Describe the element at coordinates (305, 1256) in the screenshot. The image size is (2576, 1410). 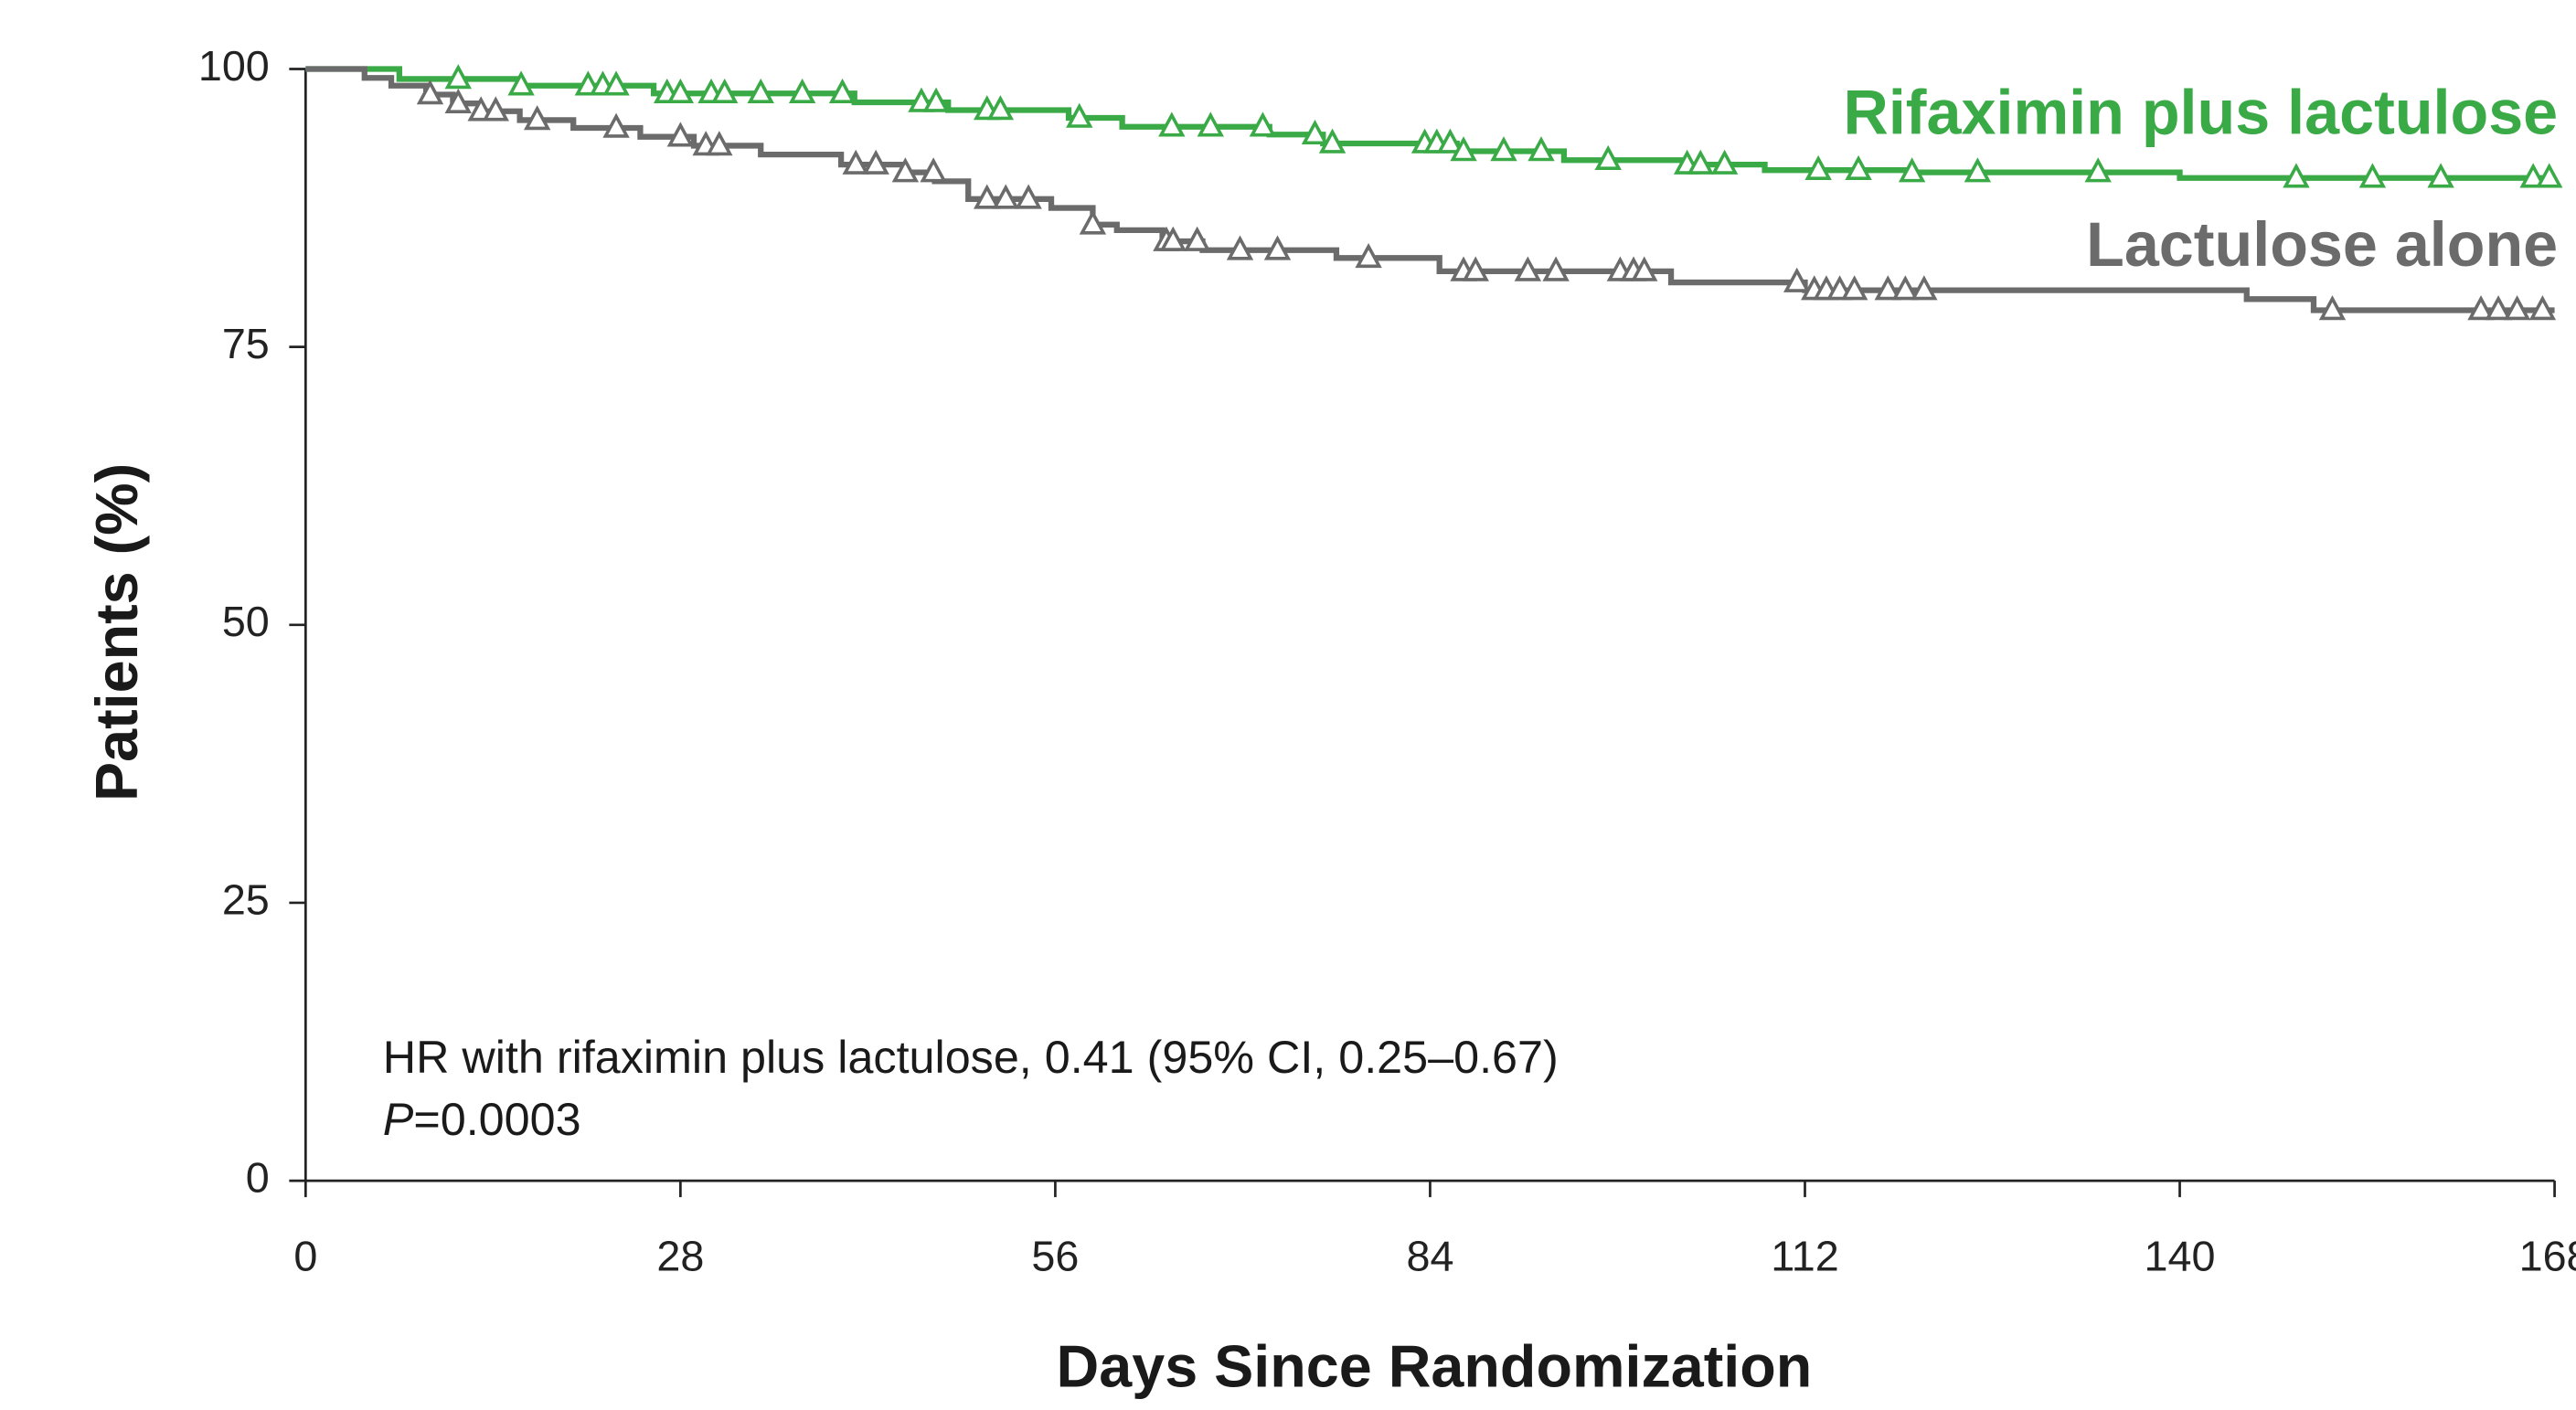
I see `x-tick-label: 0` at that location.